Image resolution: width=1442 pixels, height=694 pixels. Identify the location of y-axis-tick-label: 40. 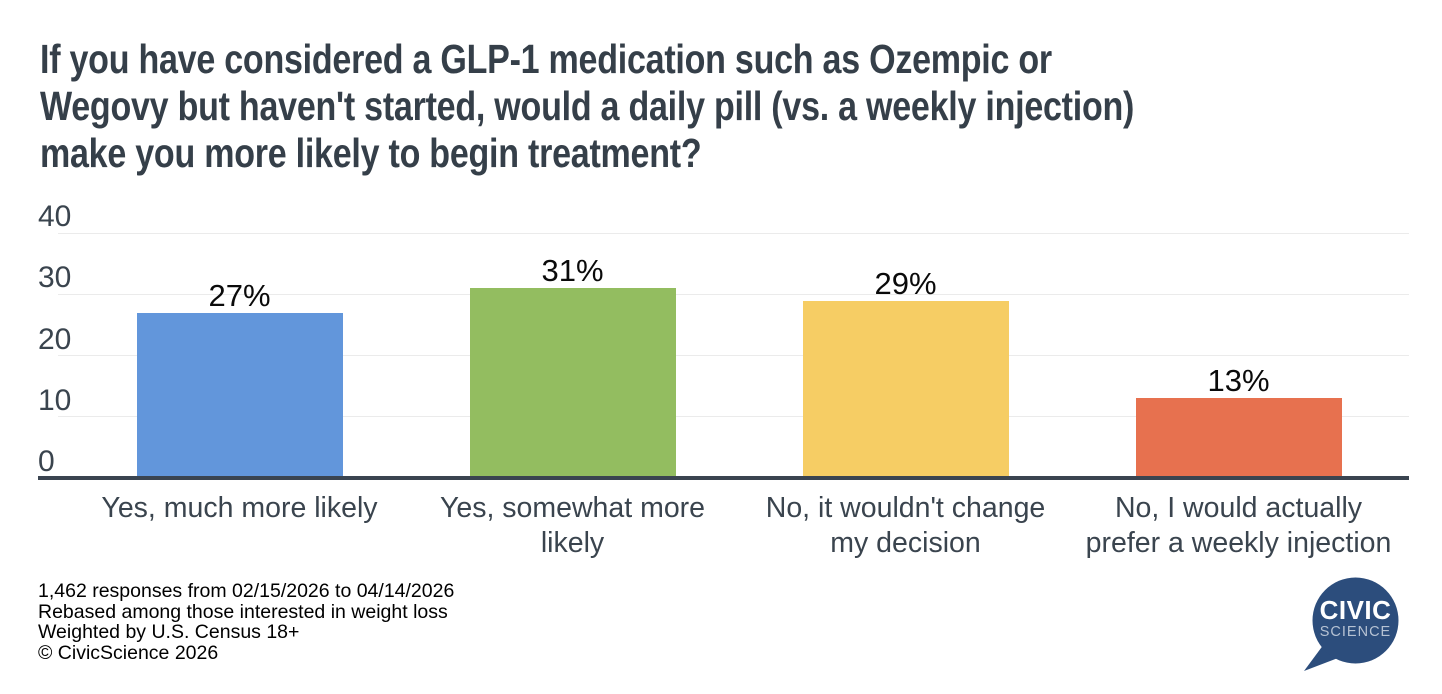
(55, 217).